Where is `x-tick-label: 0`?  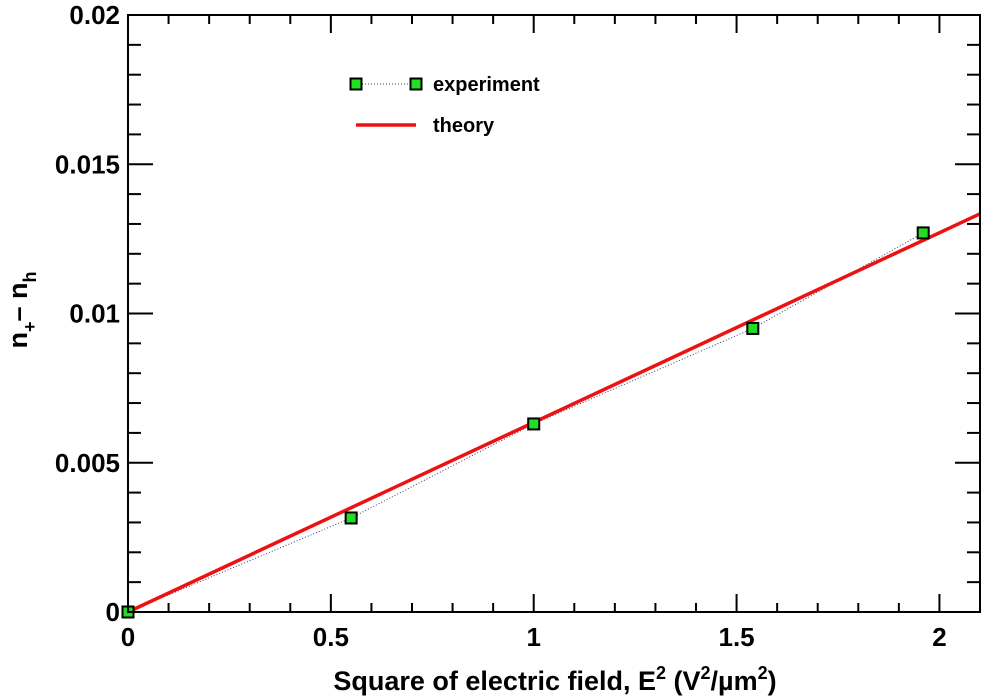 x-tick-label: 0 is located at coordinates (128, 637).